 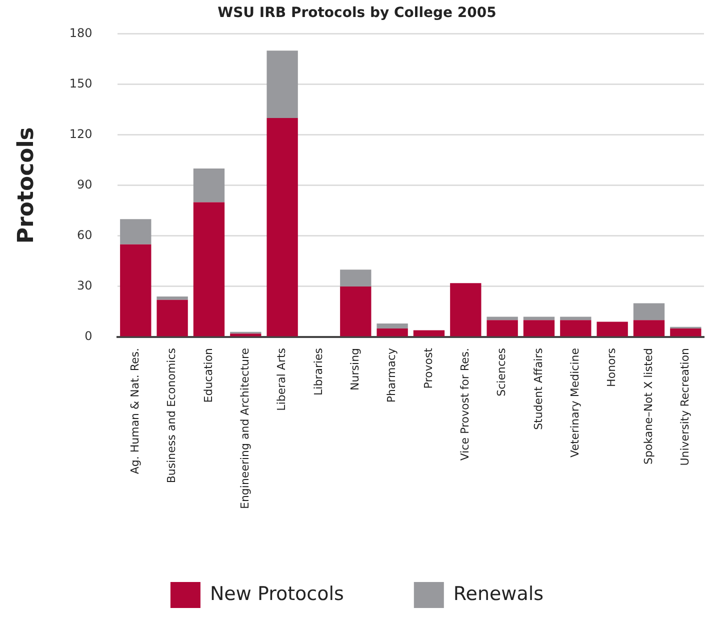 I want to click on x-tick-label: Provost, so click(x=428, y=368).